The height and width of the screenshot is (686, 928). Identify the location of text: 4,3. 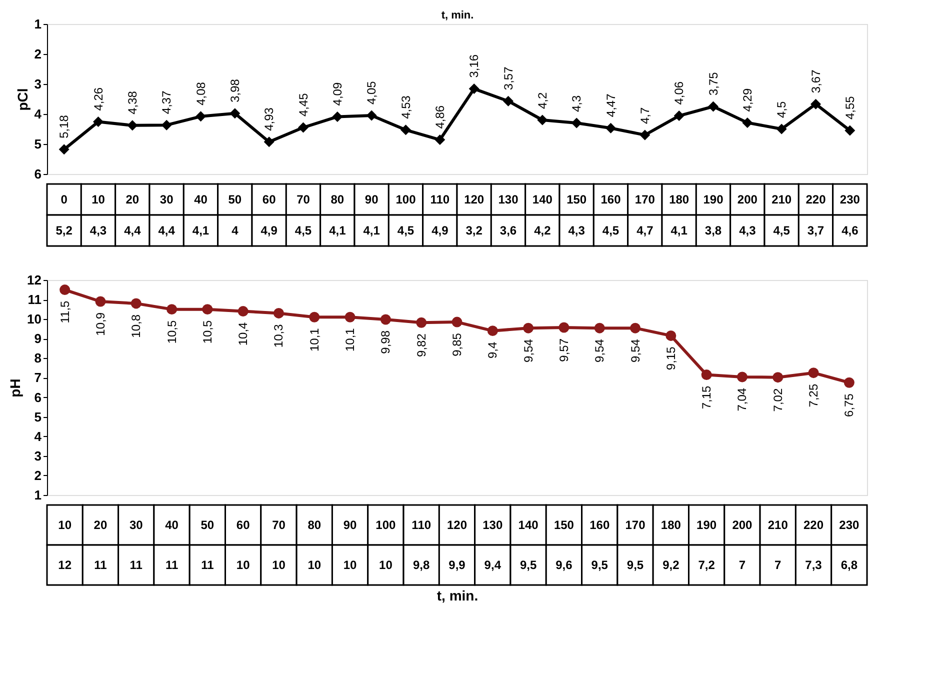
(98, 231).